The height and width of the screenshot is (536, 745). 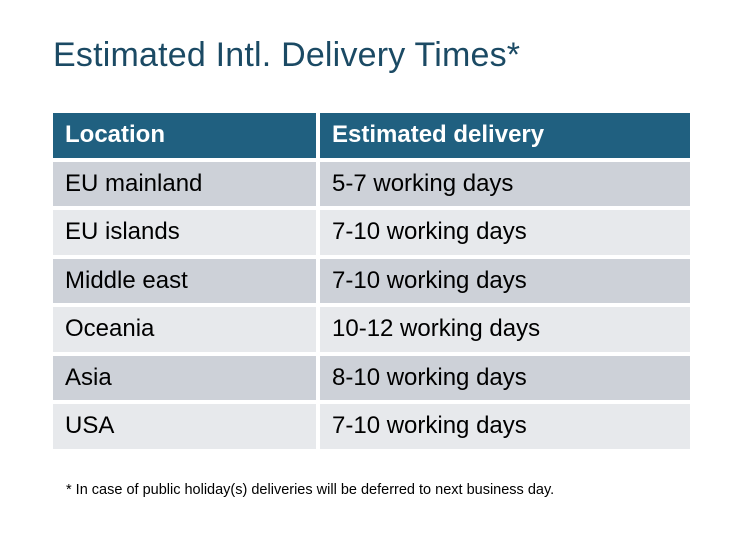 I want to click on page-title: Estimated Intl. Delivery Times*, so click(x=287, y=55).